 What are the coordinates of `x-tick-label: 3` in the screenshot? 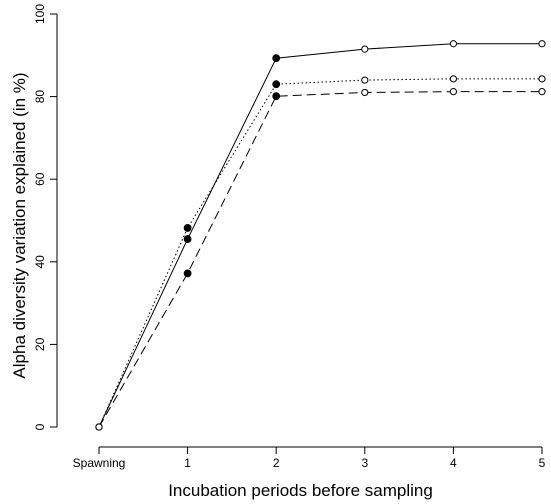 It's located at (364, 463).